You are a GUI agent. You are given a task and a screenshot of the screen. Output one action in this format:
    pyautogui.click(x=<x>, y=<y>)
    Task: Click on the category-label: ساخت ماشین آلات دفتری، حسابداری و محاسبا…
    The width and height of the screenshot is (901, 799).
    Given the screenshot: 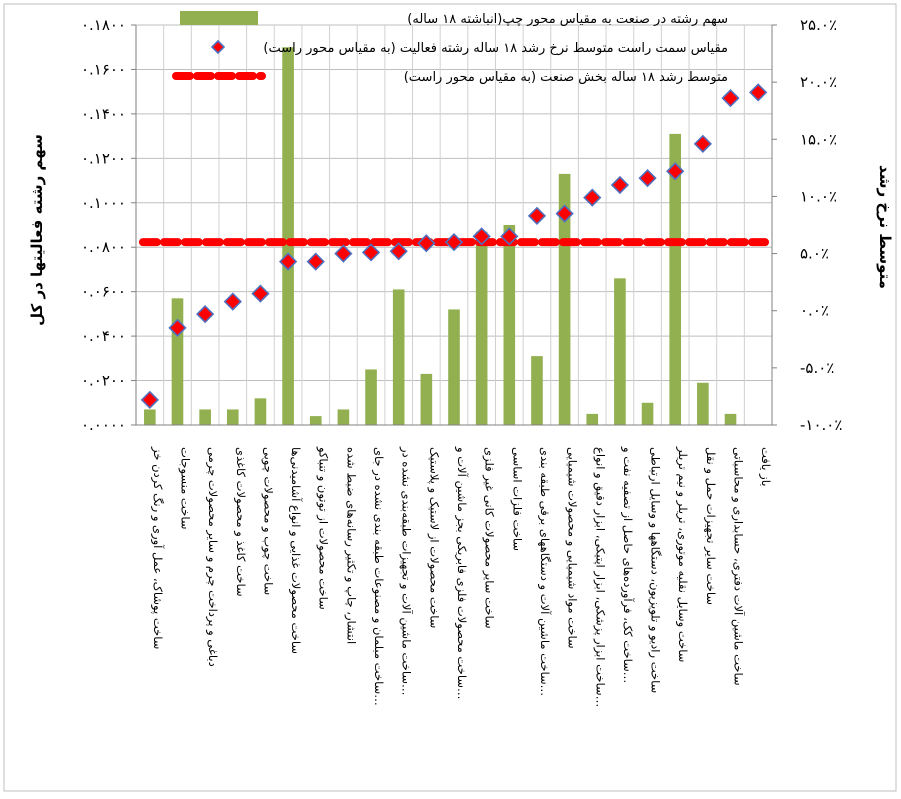 What is the action you would take?
    pyautogui.click(x=738, y=566)
    